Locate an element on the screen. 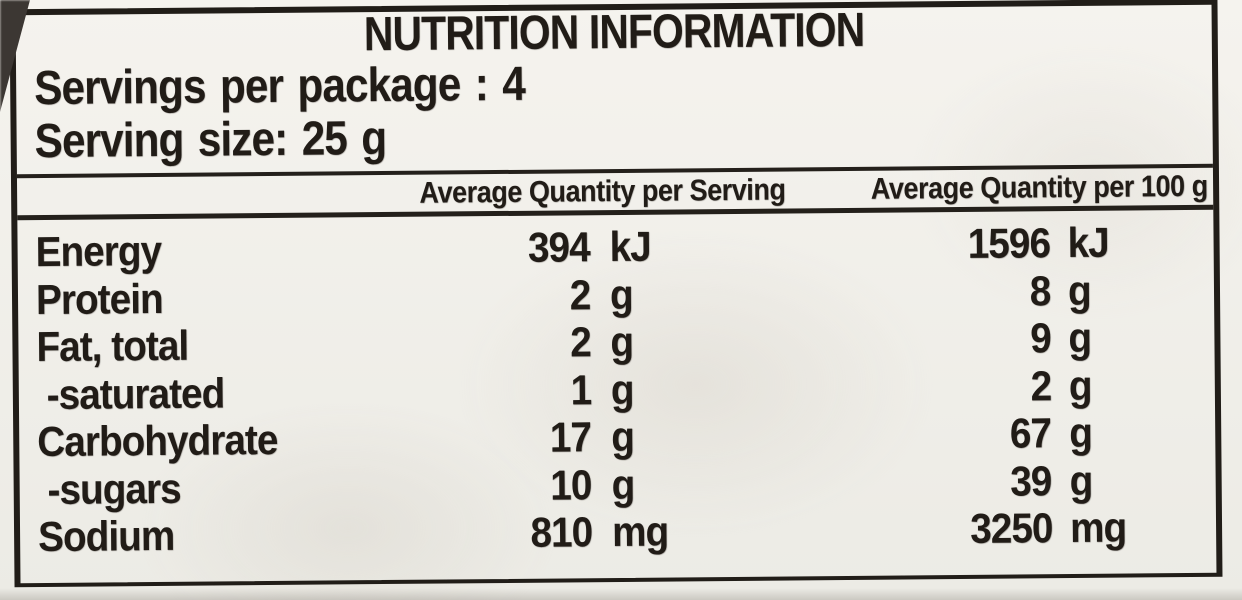 Image resolution: width=1242 pixels, height=600 pixels. nutrient-name: -sugars is located at coordinates (109, 488).